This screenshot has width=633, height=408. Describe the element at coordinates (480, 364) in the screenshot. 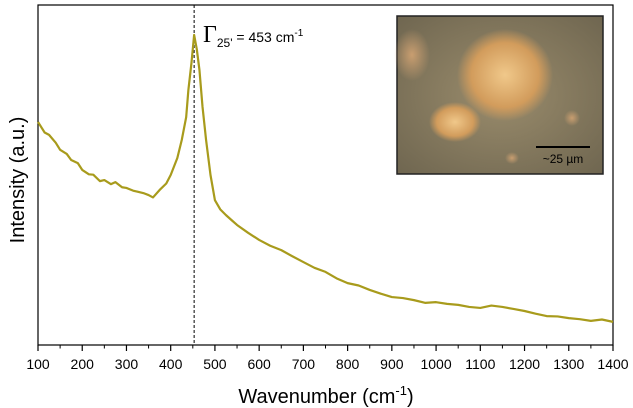

I see `x-tick-label: 1100` at that location.